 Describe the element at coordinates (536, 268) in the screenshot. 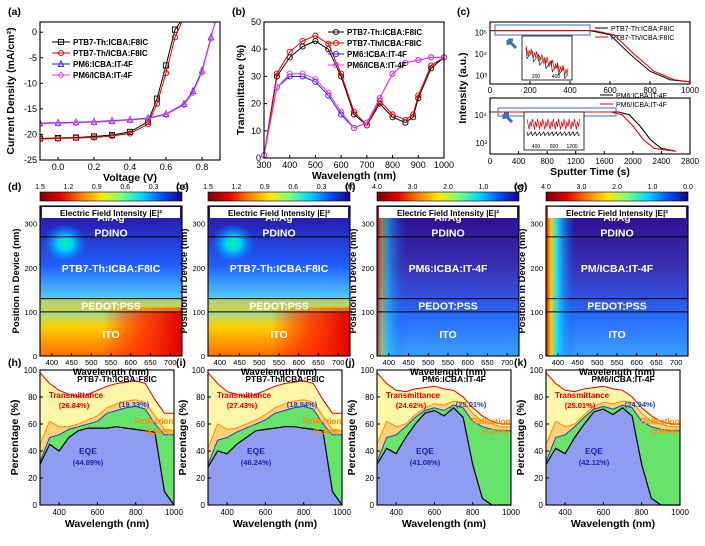

I see `y-tick-label: 200` at that location.